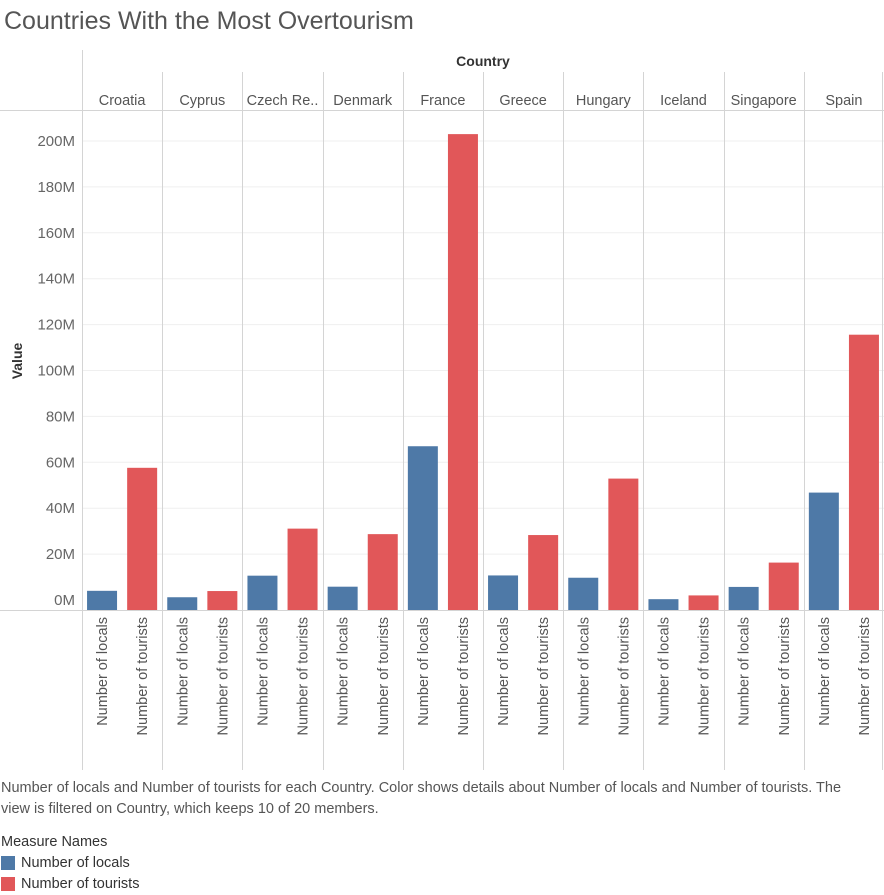  Describe the element at coordinates (683, 101) in the screenshot. I see `country-header: Iceland` at that location.